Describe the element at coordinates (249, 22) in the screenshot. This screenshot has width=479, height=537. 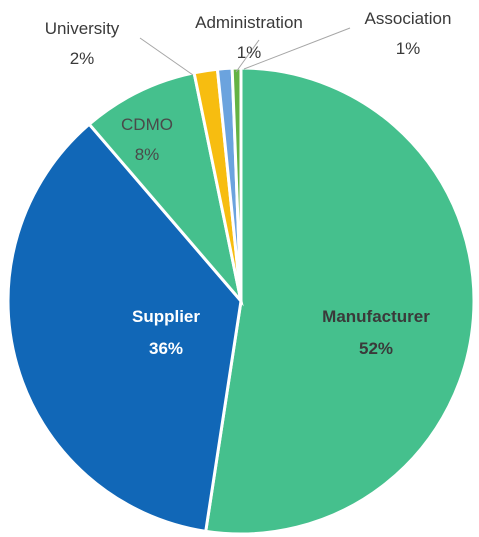
I see `slice-label-administration: Administration` at that location.